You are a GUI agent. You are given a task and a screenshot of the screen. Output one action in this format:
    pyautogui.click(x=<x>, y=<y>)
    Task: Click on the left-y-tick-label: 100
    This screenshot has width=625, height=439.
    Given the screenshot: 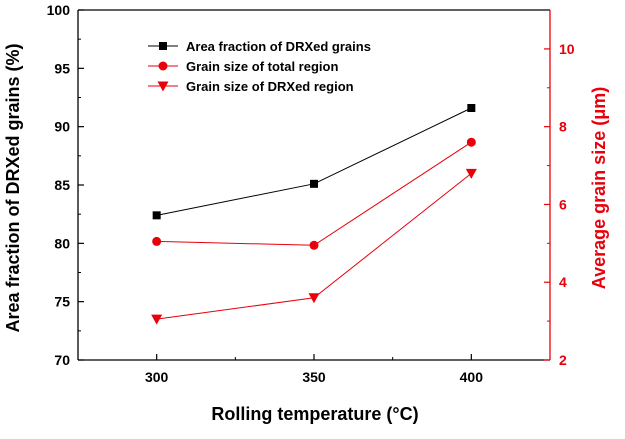 What is the action you would take?
    pyautogui.click(x=59, y=10)
    